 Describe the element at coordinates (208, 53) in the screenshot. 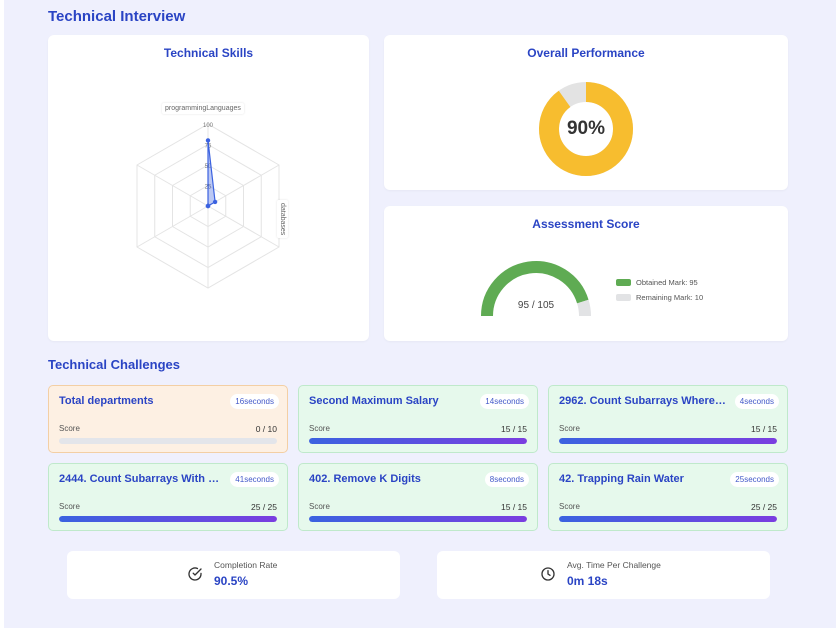

I see `technical-skills-title: Technical Skills` at that location.